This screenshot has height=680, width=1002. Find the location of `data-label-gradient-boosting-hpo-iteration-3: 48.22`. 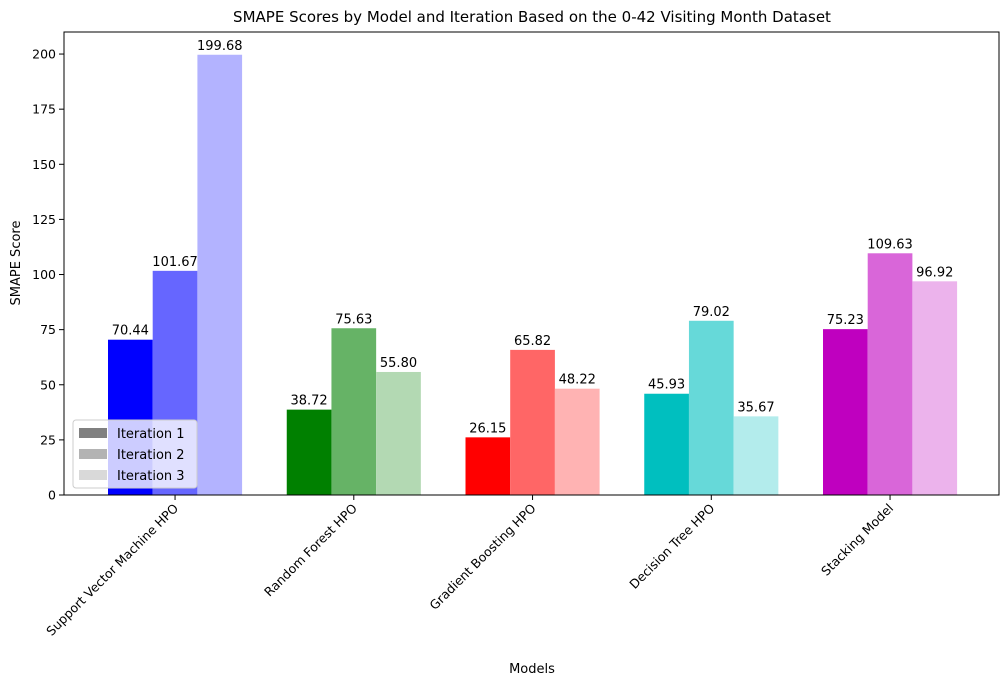

data-label-gradient-boosting-hpo-iteration-3: 48.22 is located at coordinates (577, 380).